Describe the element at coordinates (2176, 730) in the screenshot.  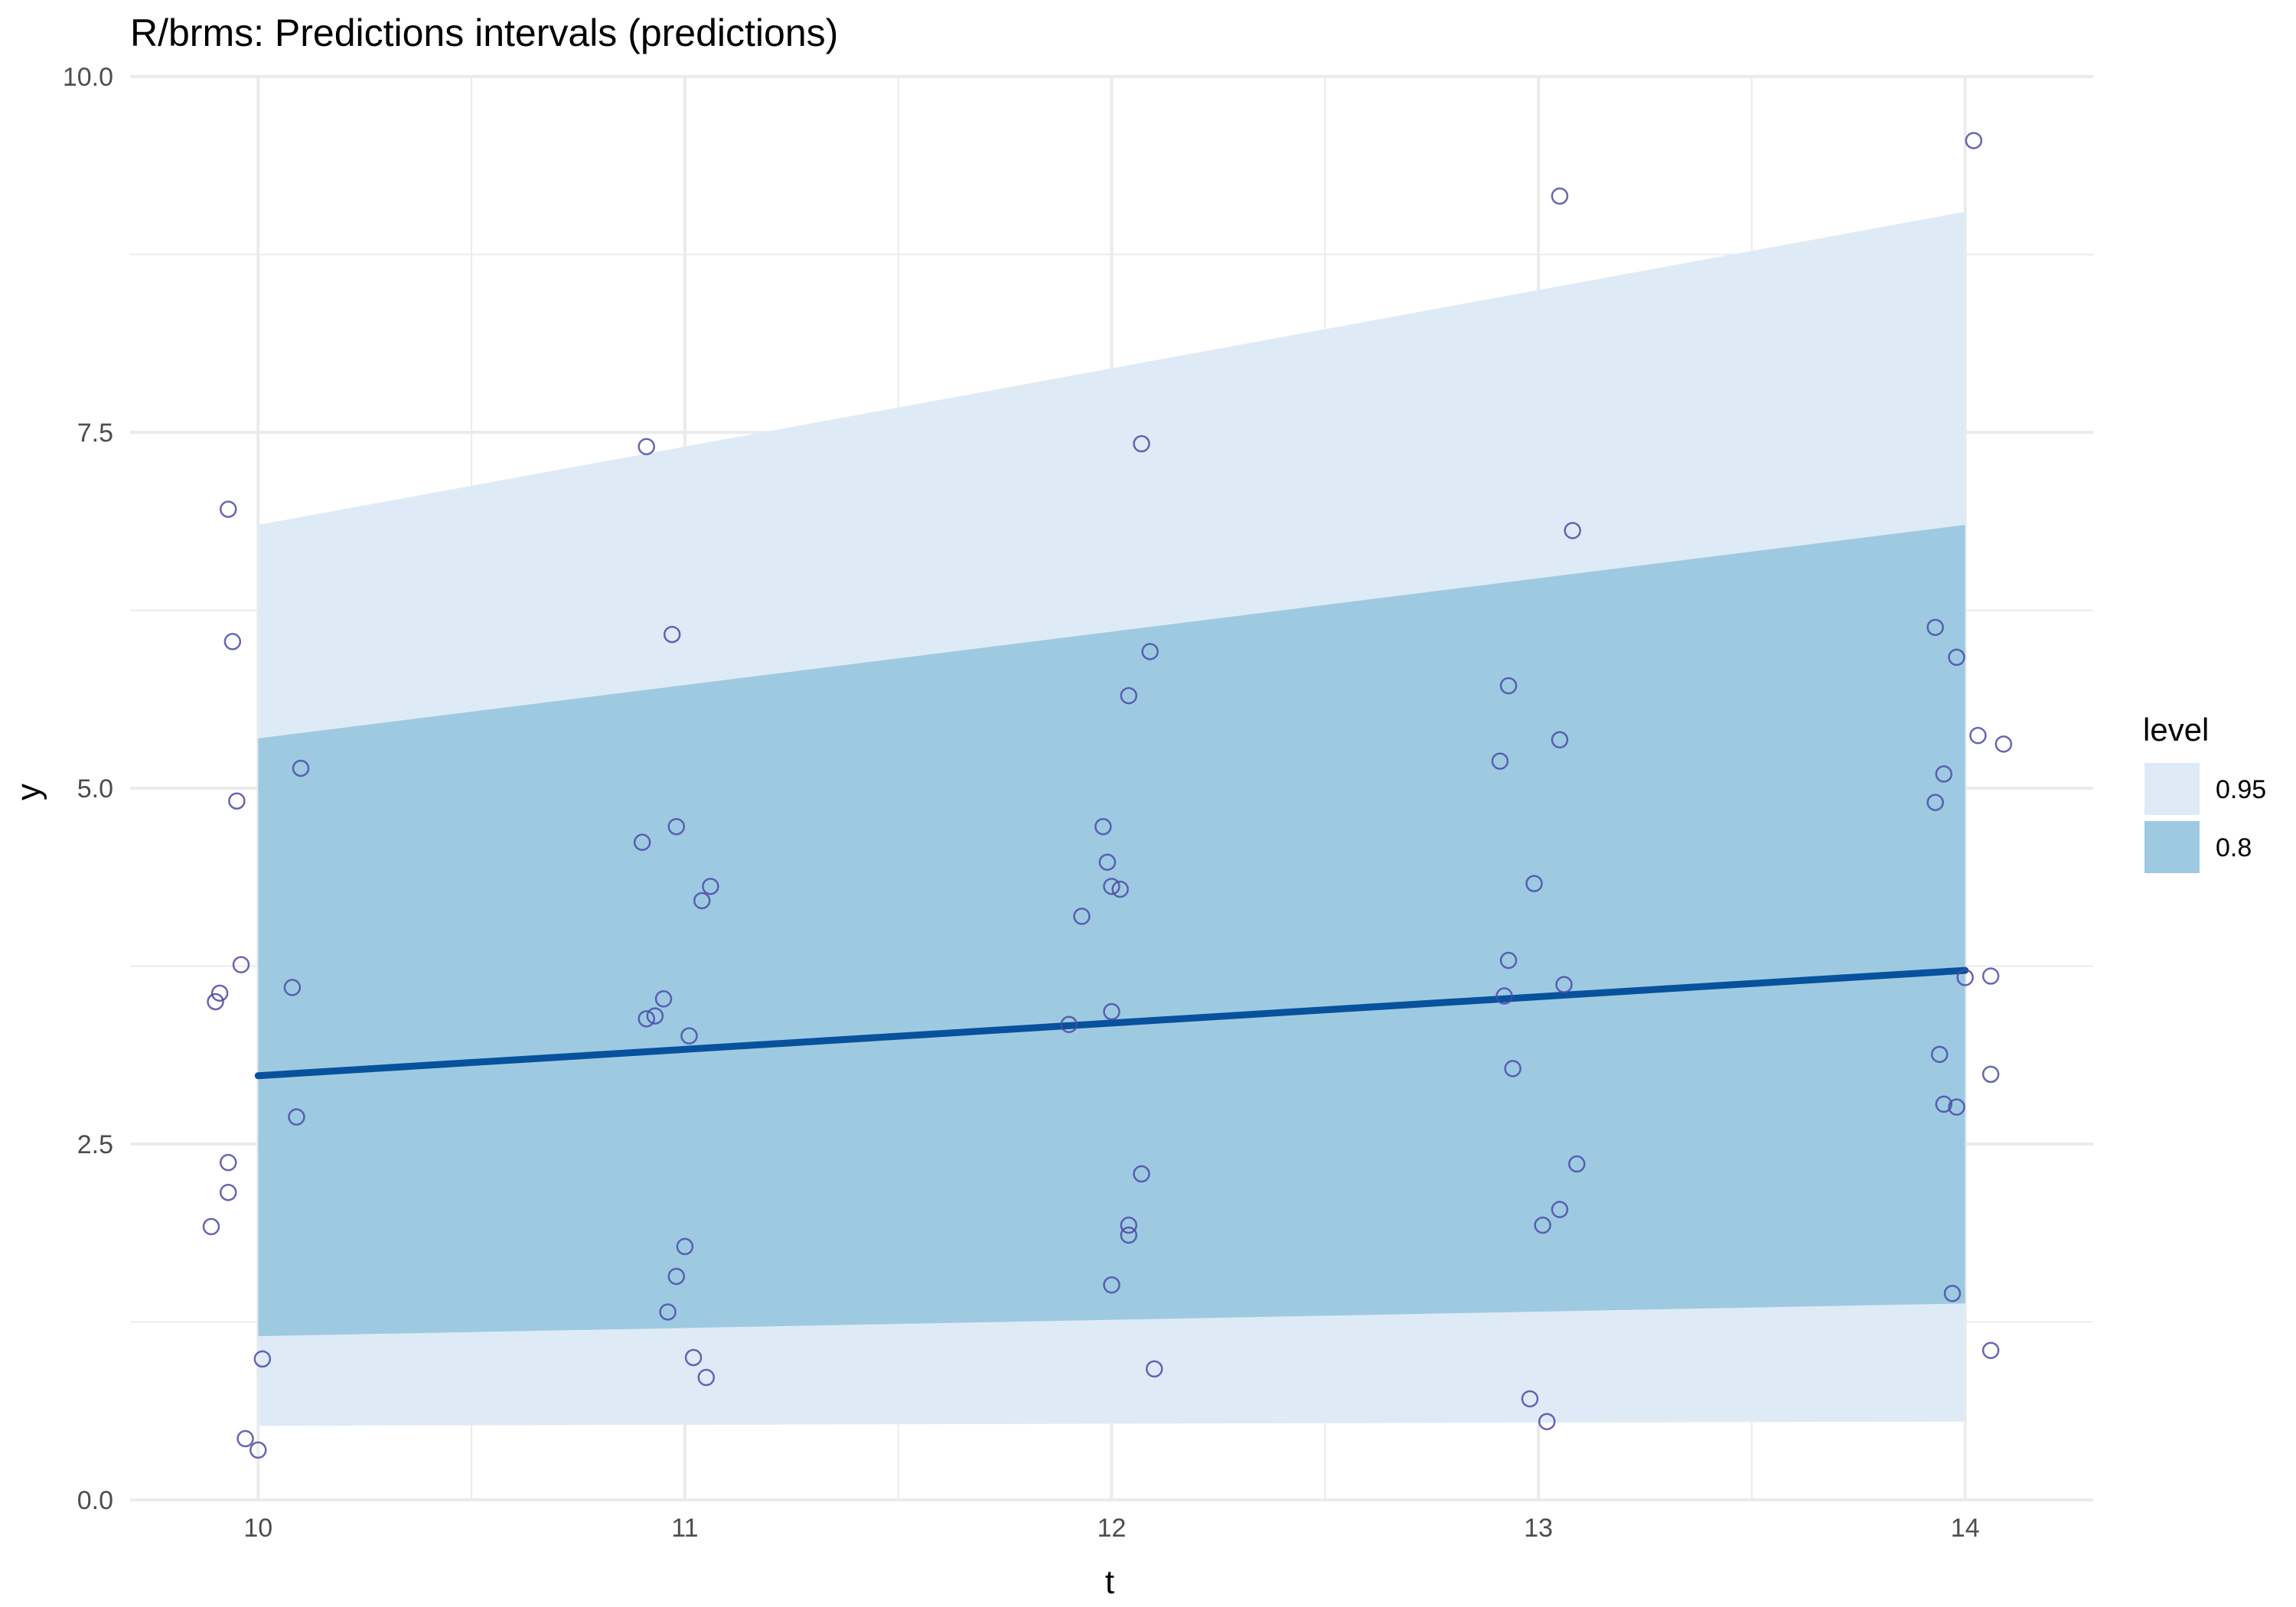
I see `legend-title: level` at that location.